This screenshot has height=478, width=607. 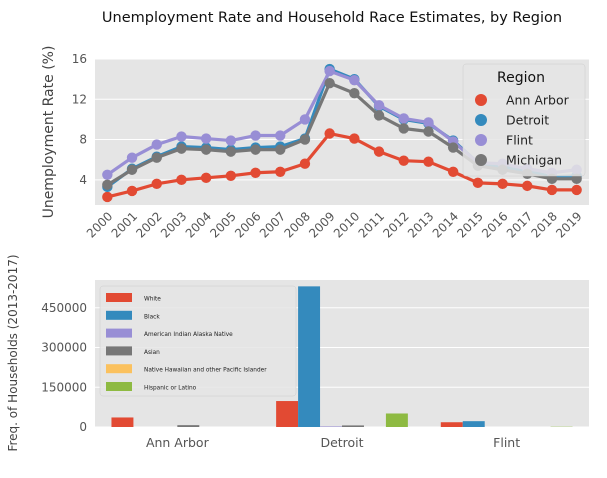 What do you see at coordinates (99, 224) in the screenshot?
I see `line-chart-x-tick-label: 2000` at bounding box center [99, 224].